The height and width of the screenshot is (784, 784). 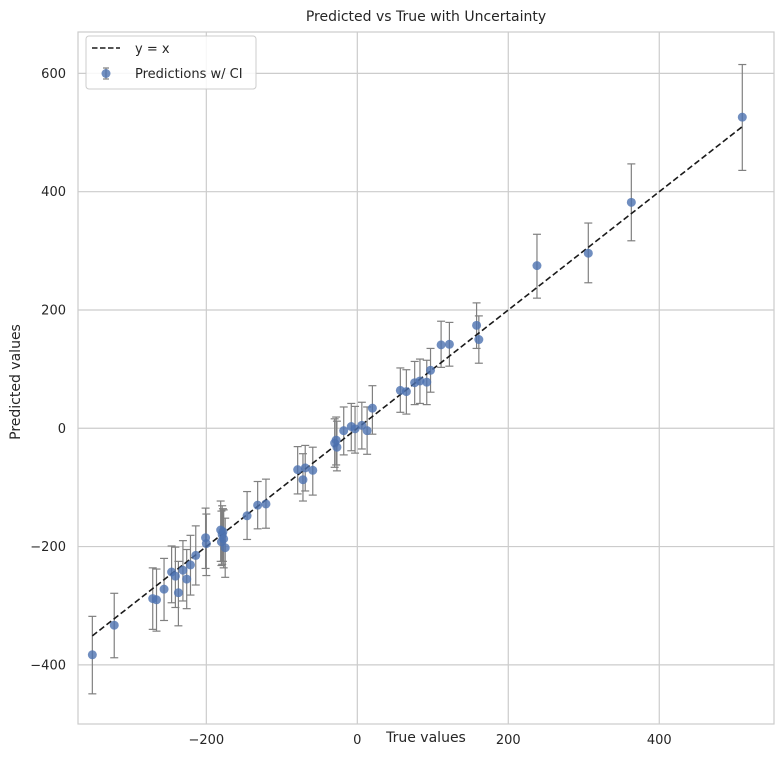 What do you see at coordinates (106, 73) in the screenshot?
I see `legend-marker-swatch` at bounding box center [106, 73].